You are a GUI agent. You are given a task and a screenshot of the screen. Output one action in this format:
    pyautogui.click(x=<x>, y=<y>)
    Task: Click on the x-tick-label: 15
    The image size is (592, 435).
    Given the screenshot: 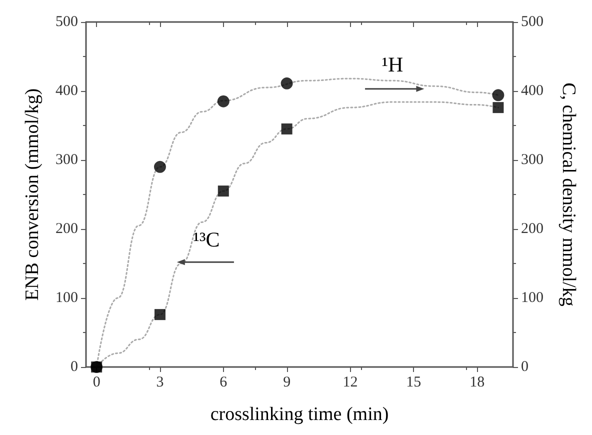 What is the action you would take?
    pyautogui.click(x=414, y=382)
    